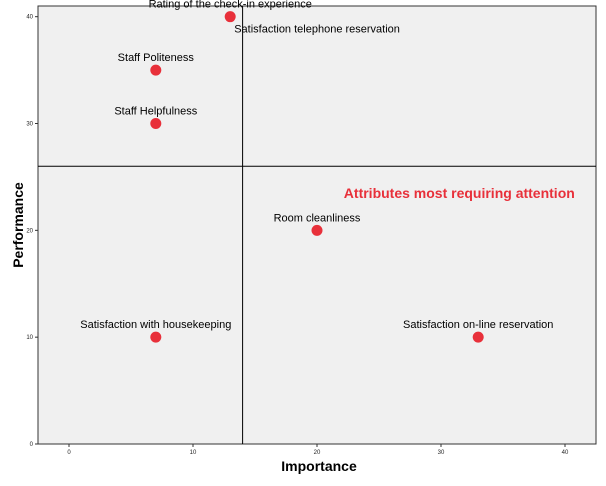 This screenshot has height=486, width=606. What do you see at coordinates (478, 325) in the screenshot?
I see `point-label: Satisfaction on-line reservation` at bounding box center [478, 325].